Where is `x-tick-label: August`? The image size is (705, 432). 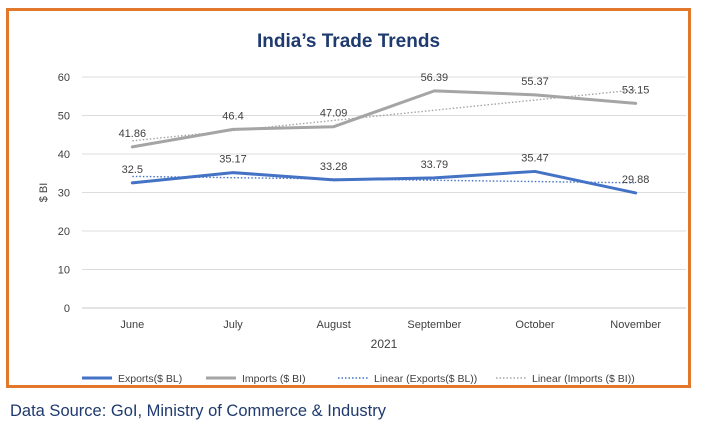 x-tick-label: August is located at coordinates (334, 325).